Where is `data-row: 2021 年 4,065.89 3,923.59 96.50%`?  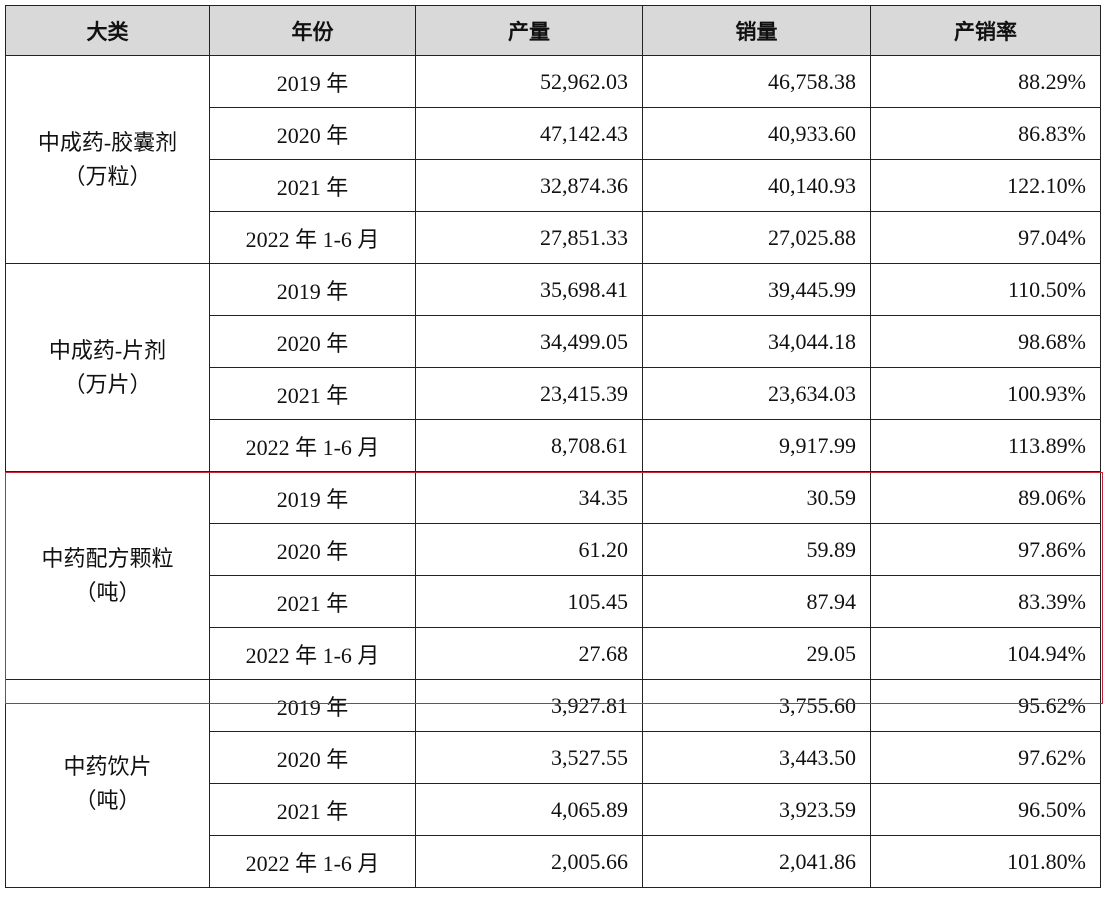 data-row: 2021 年 4,065.89 3,923.59 96.50% is located at coordinates (553, 809).